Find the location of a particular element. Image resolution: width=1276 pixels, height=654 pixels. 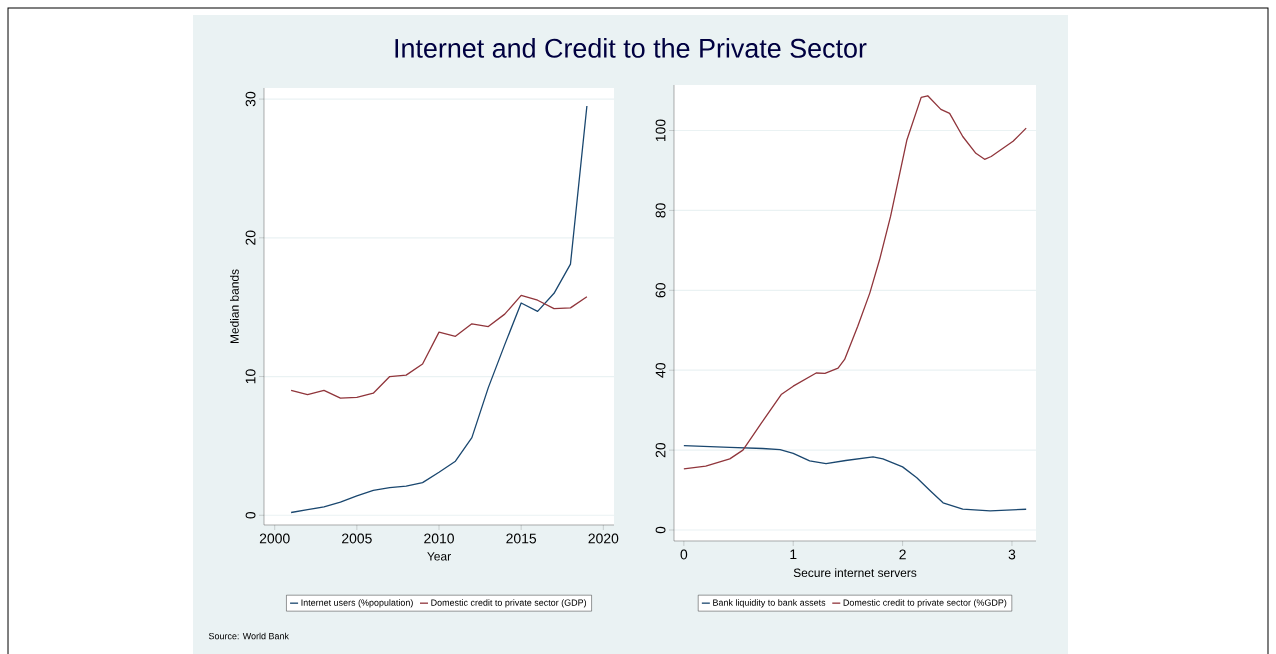

chart-title: Internet and Credit to the Private Sector is located at coordinates (631, 48).